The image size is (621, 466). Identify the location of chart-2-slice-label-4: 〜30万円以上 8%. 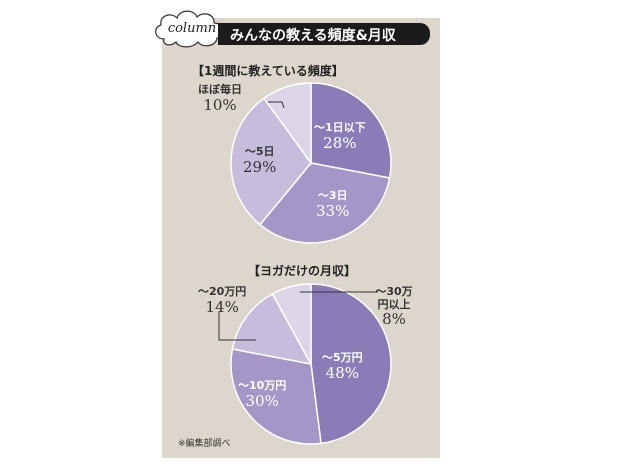
(394, 307).